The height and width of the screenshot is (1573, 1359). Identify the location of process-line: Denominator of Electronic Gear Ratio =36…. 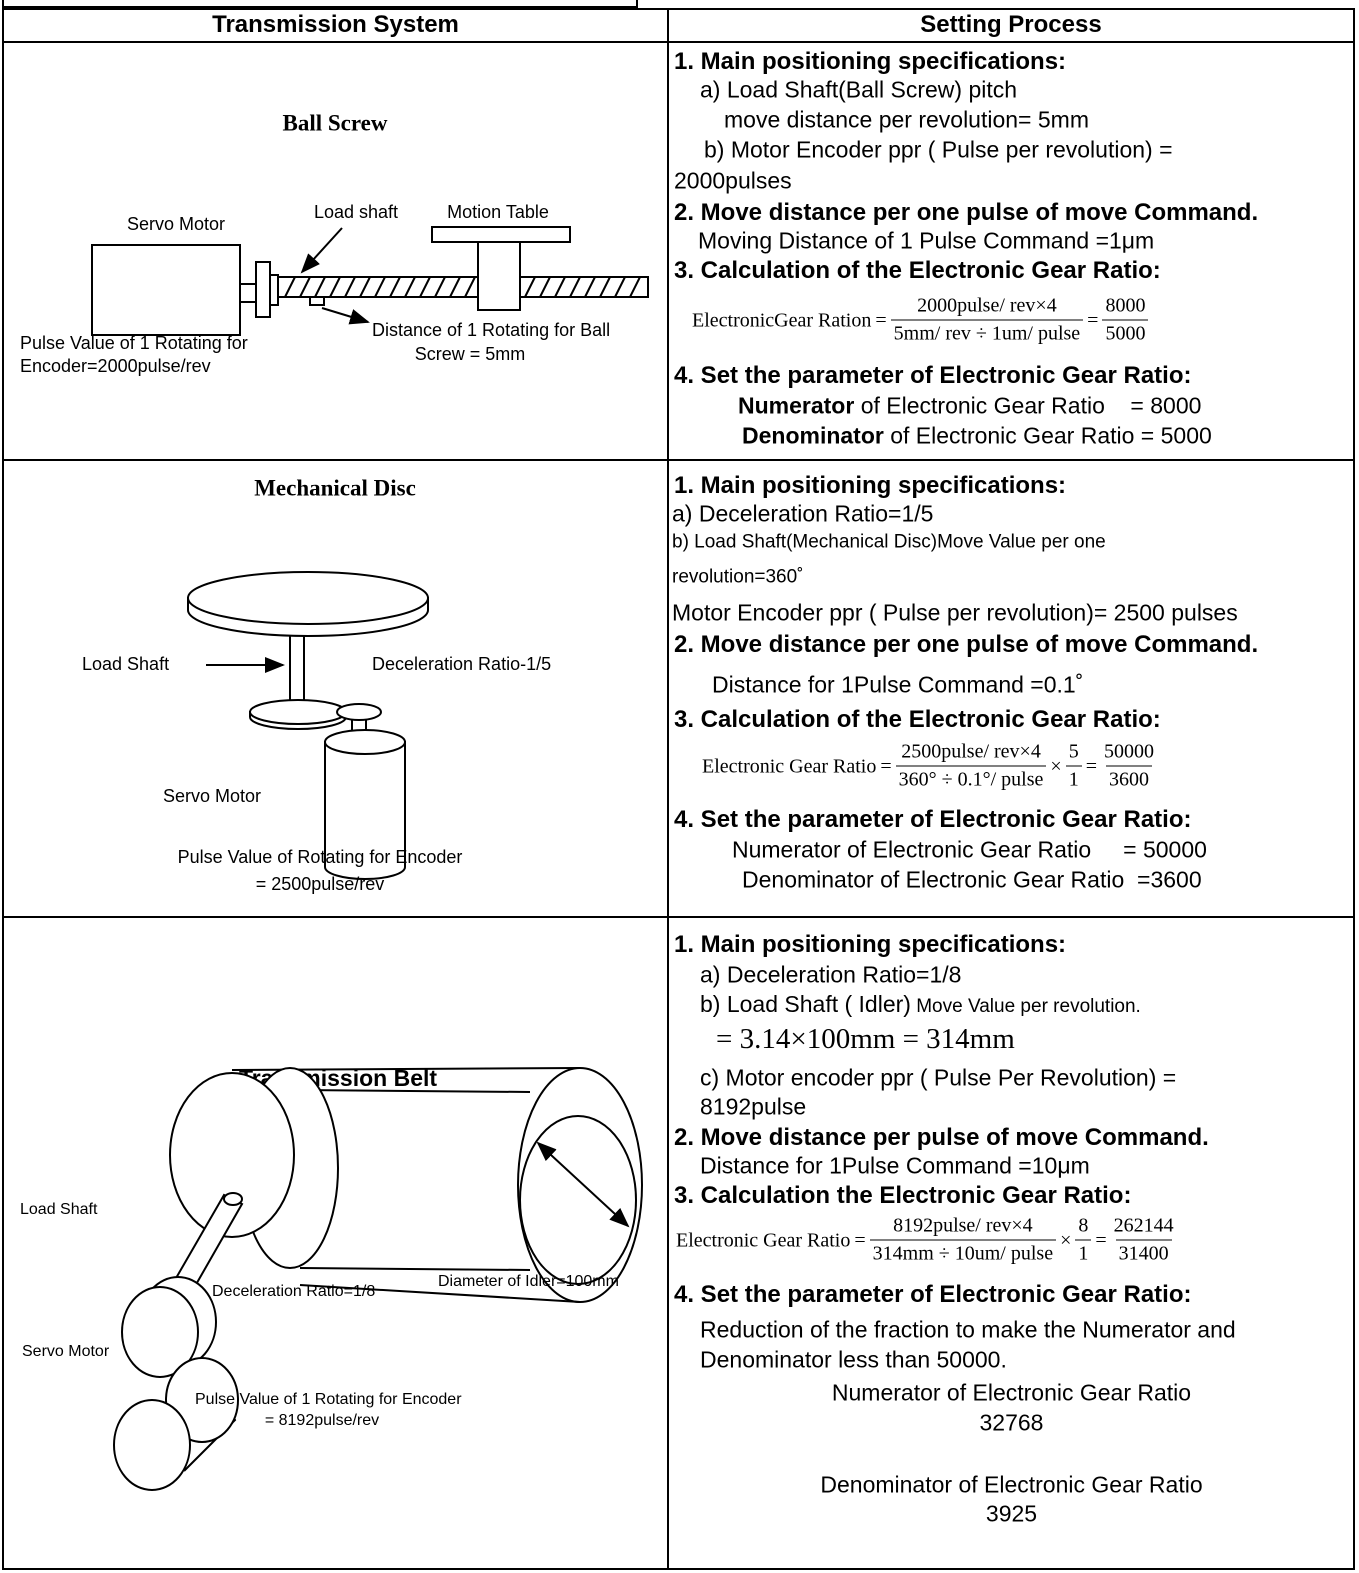
(972, 879).